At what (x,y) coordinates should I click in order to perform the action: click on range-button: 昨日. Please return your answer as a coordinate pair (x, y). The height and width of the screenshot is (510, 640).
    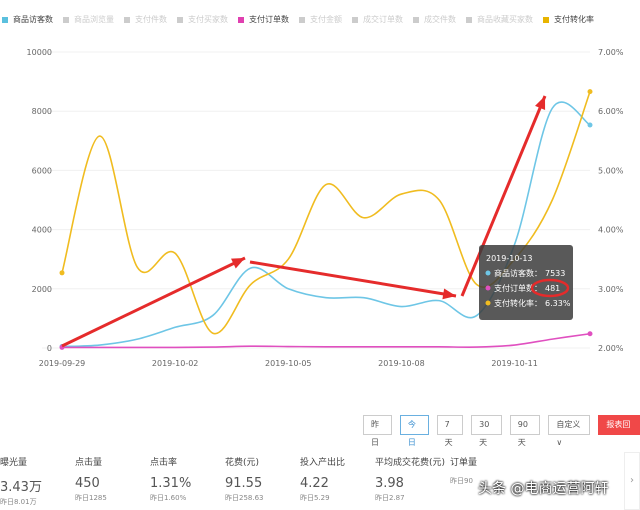
    Looking at the image, I should click on (377, 431).